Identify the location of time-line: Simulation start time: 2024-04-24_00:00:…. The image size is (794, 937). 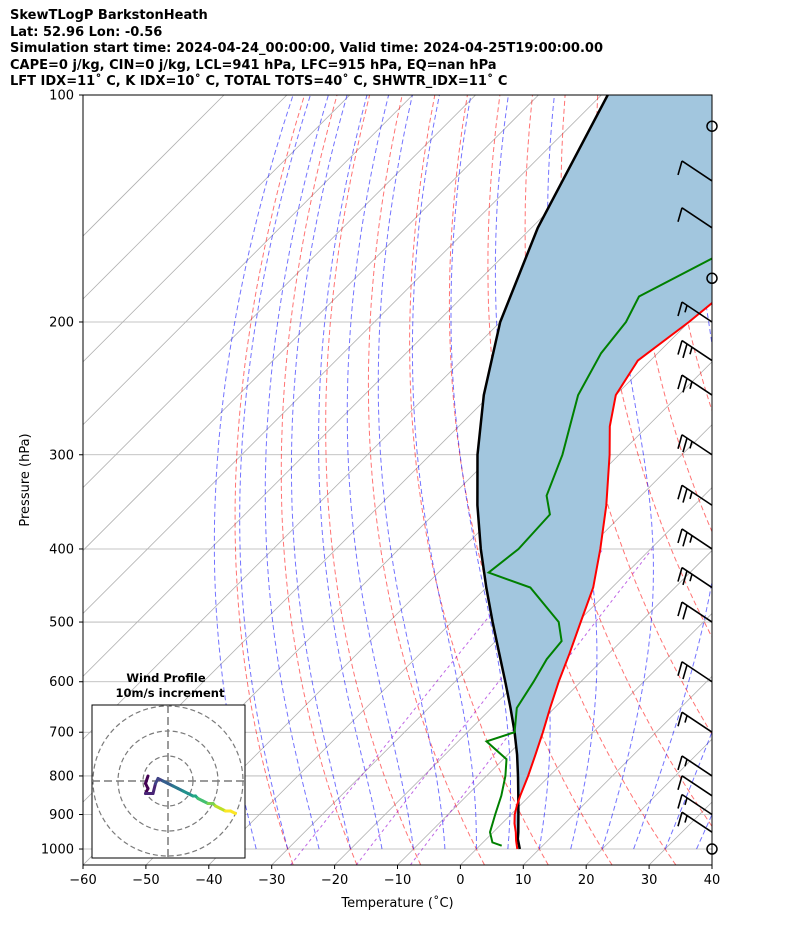
(306, 48).